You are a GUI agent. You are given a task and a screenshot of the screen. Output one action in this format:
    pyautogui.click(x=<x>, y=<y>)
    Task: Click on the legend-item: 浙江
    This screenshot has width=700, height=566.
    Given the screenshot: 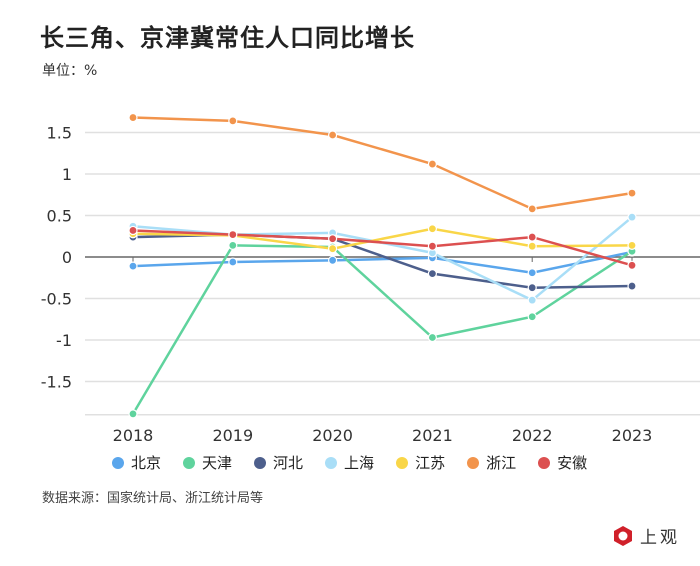 What is the action you would take?
    pyautogui.click(x=491, y=462)
    